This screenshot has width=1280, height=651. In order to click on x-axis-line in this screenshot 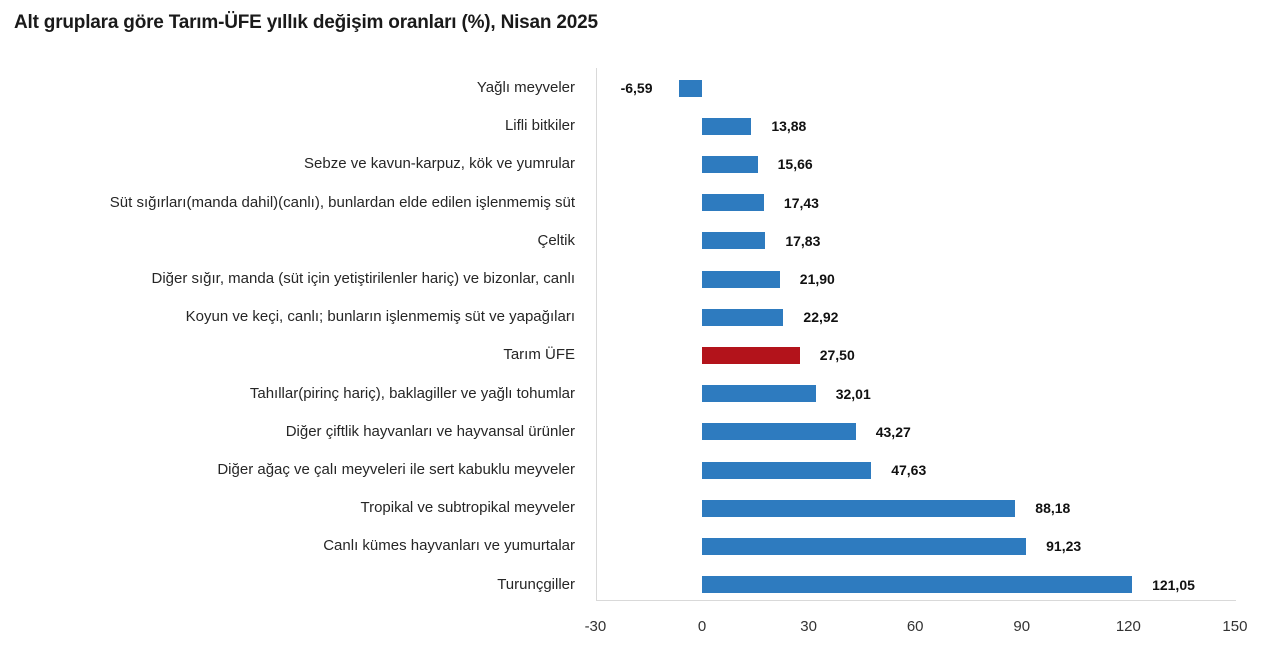, I will do `click(916, 600)`.